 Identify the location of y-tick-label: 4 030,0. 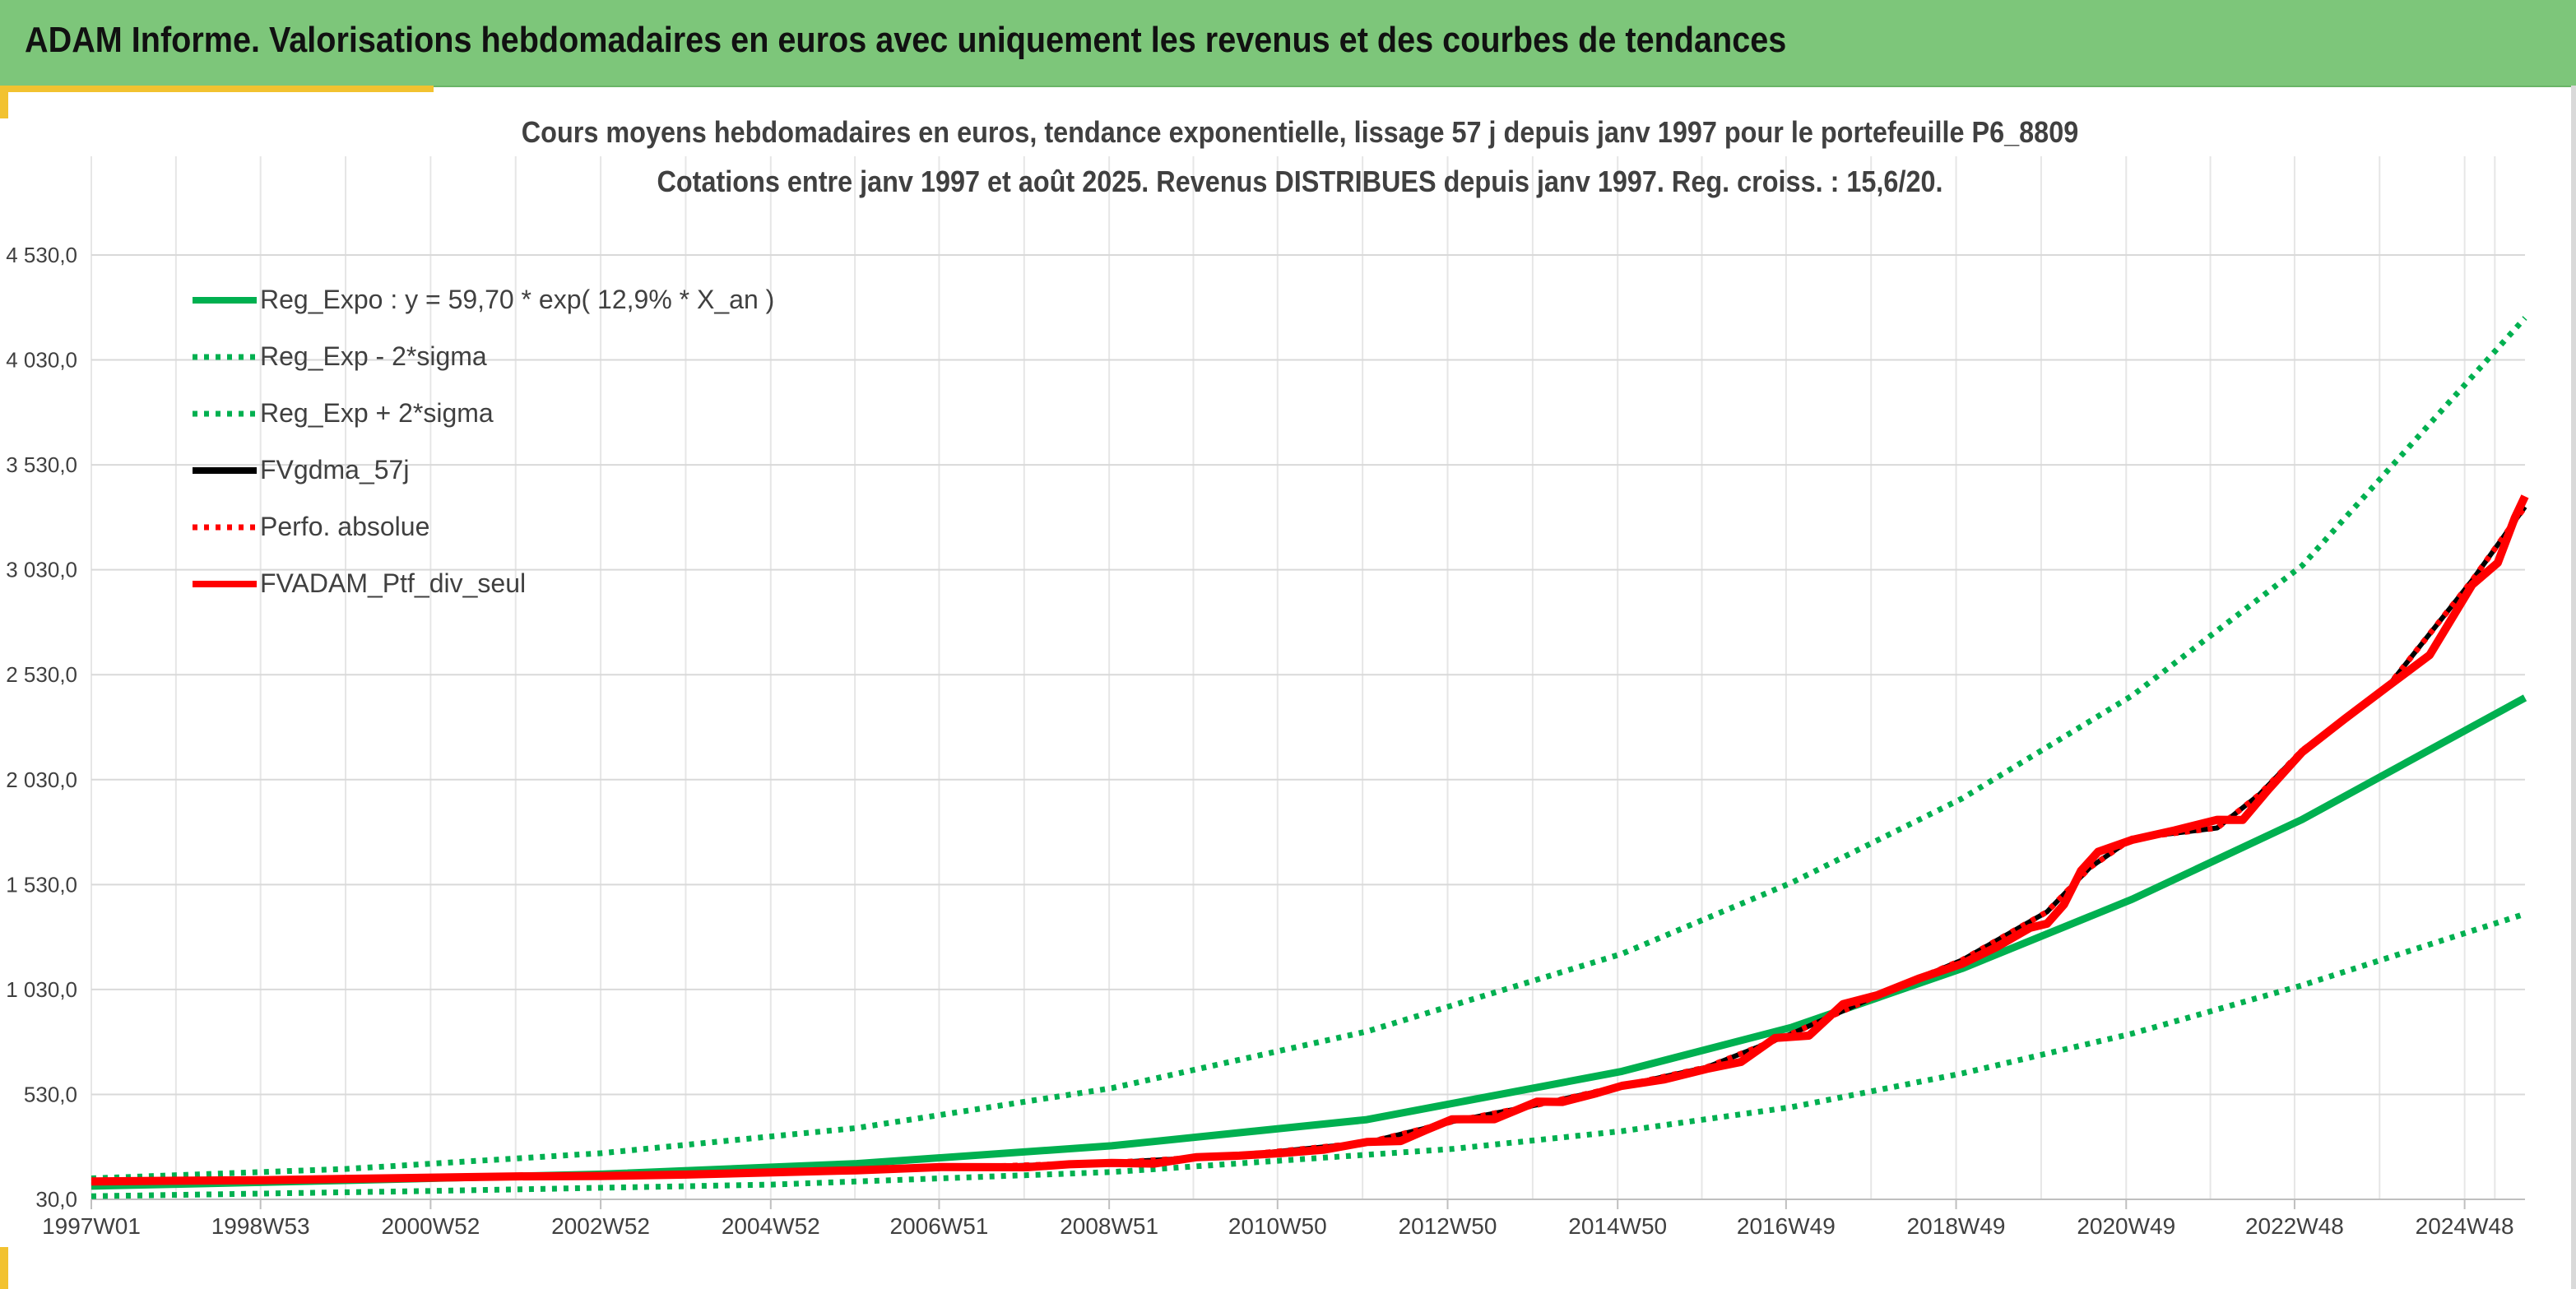
(41, 360).